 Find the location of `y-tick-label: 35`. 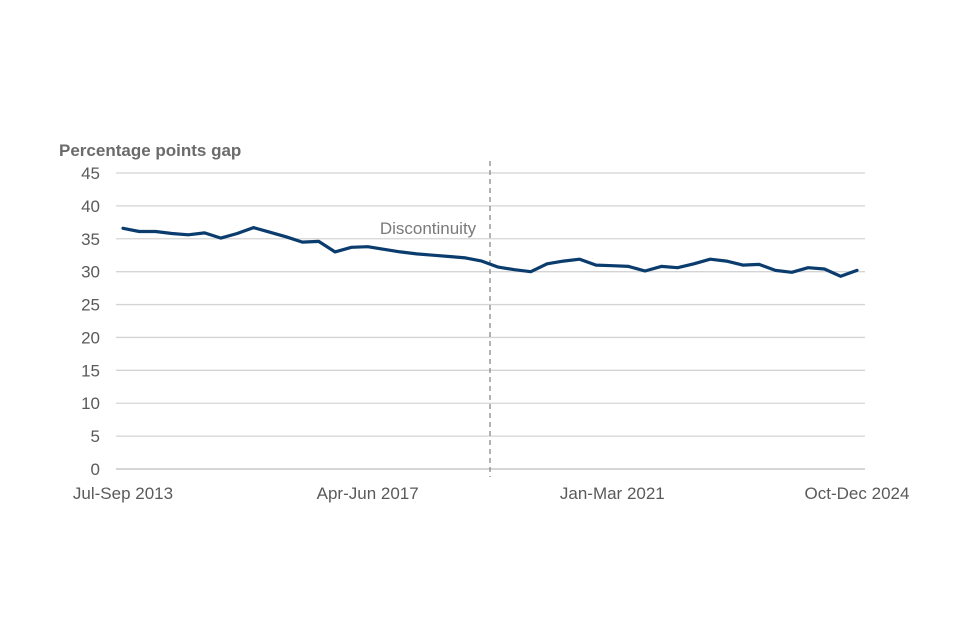

y-tick-label: 35 is located at coordinates (90, 239).